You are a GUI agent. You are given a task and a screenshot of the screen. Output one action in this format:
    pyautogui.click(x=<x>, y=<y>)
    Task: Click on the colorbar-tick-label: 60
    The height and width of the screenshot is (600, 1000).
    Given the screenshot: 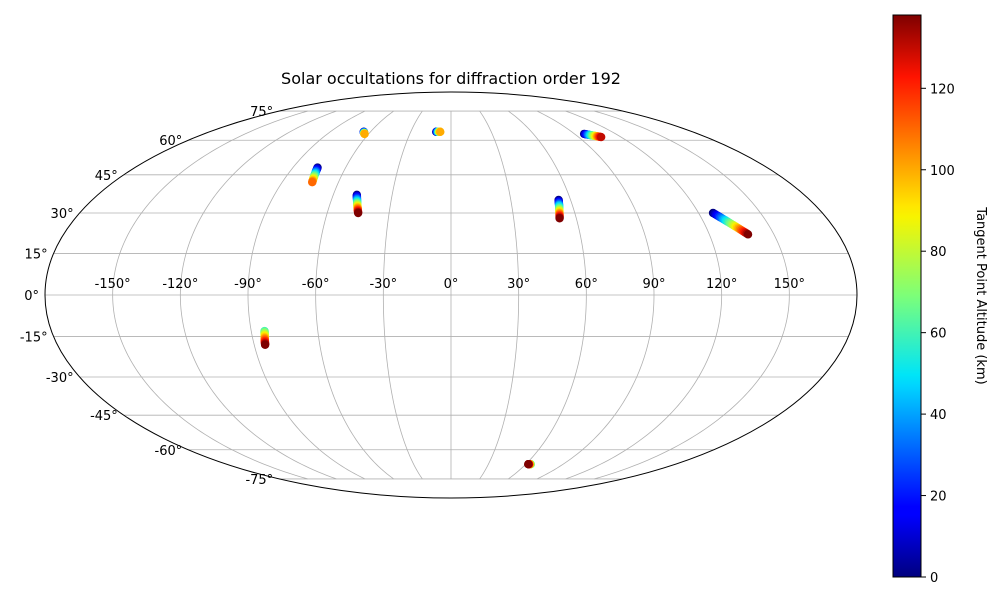 What is the action you would take?
    pyautogui.click(x=938, y=334)
    